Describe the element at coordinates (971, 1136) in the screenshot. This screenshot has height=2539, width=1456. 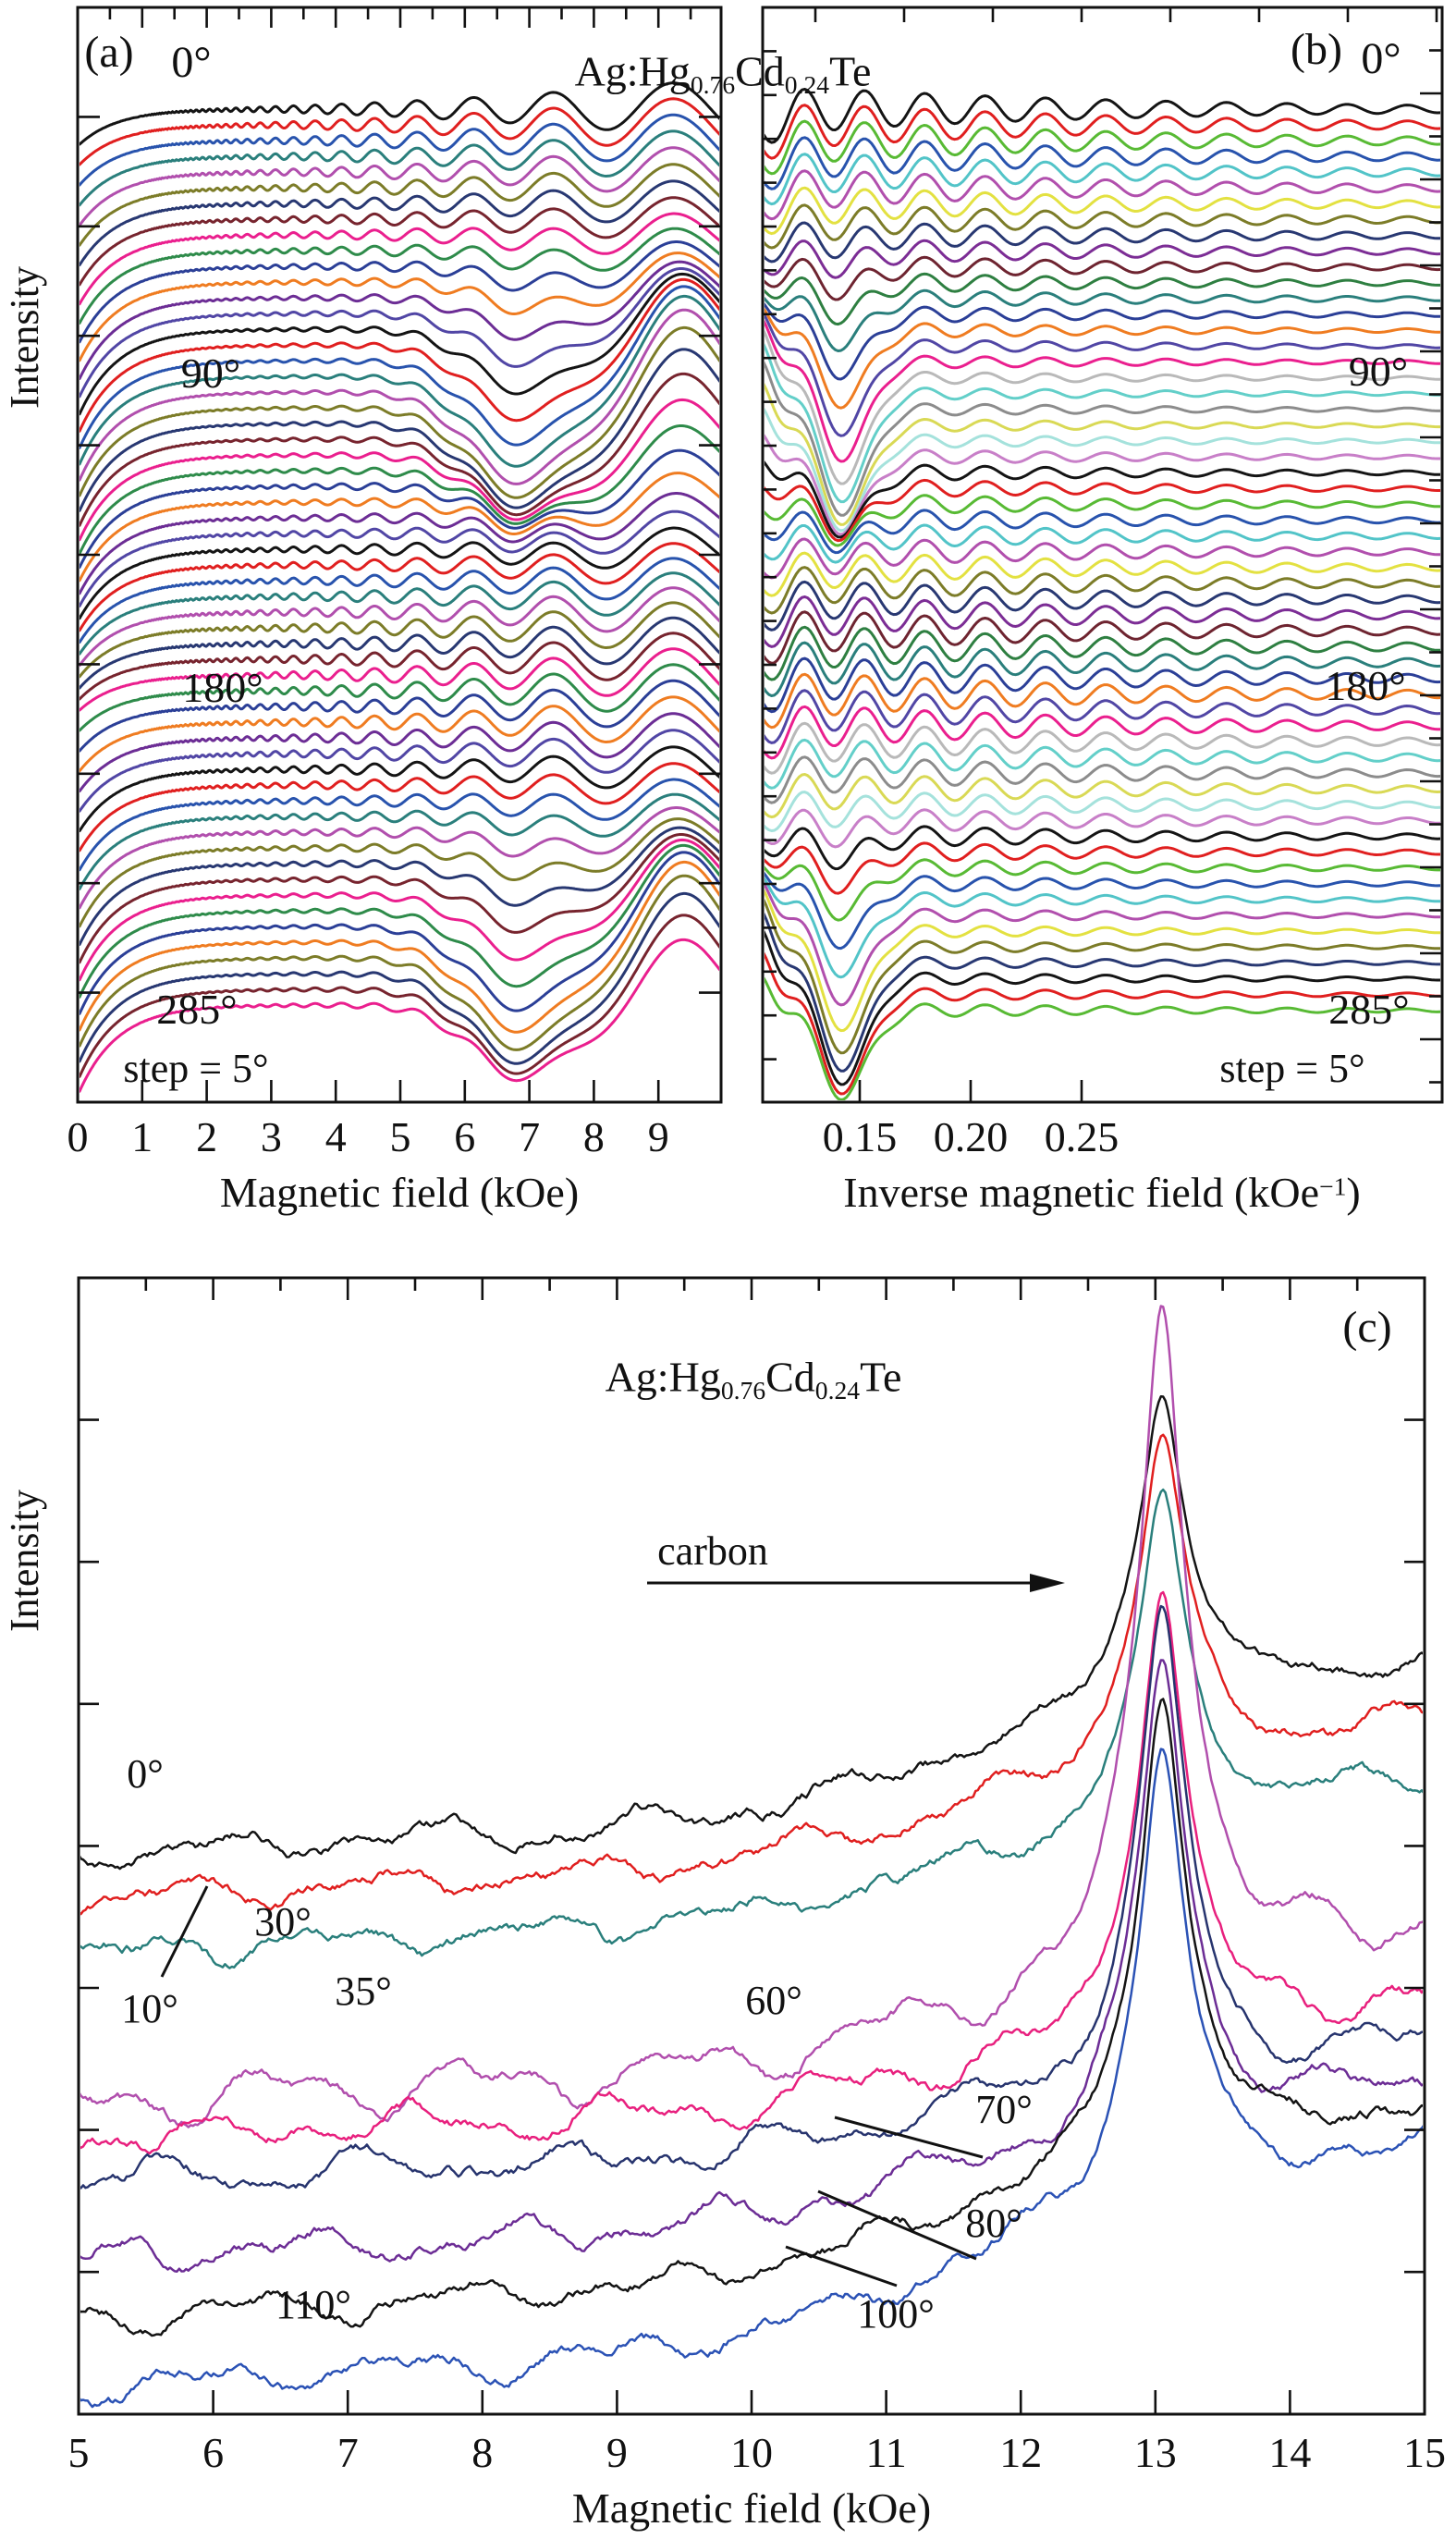
I see `axis-tick-label: 0.20` at that location.